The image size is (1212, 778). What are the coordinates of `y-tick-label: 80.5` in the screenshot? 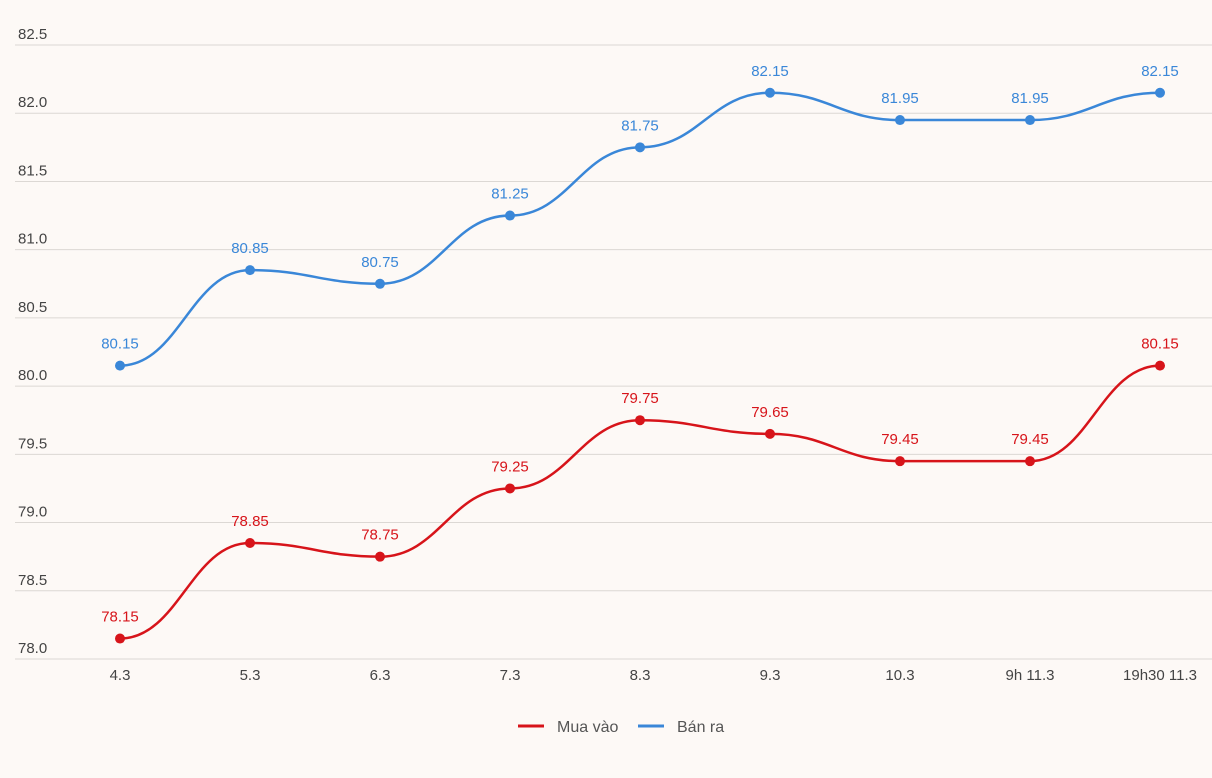 It's located at (32, 307).